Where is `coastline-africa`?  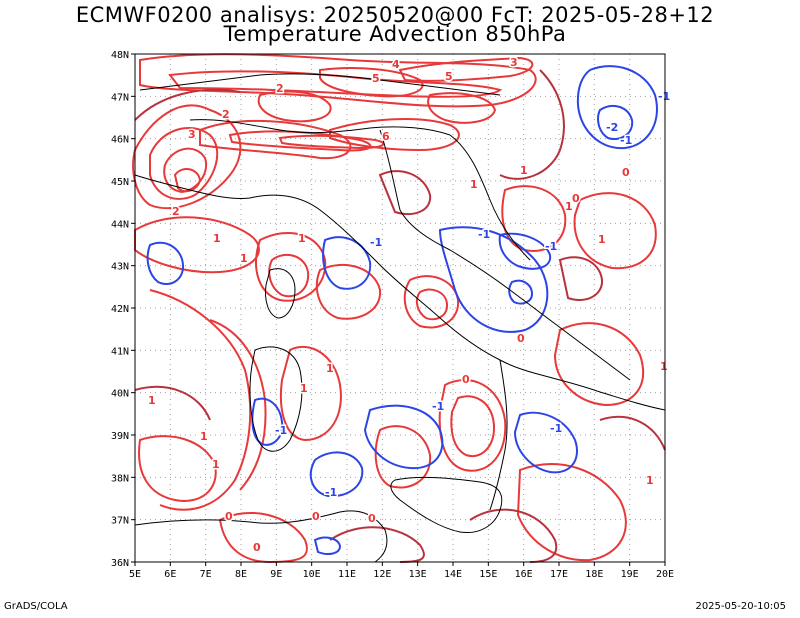
coastline-africa is located at coordinates (261, 536).